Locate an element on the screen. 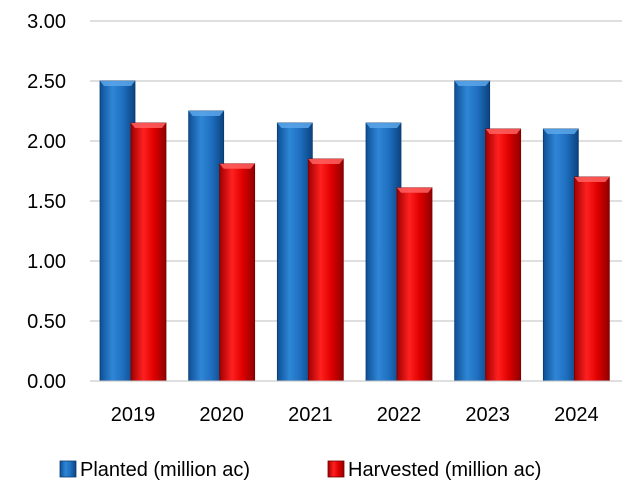 This screenshot has height=485, width=625. y-tick-label: 1.50 is located at coordinates (46, 202).